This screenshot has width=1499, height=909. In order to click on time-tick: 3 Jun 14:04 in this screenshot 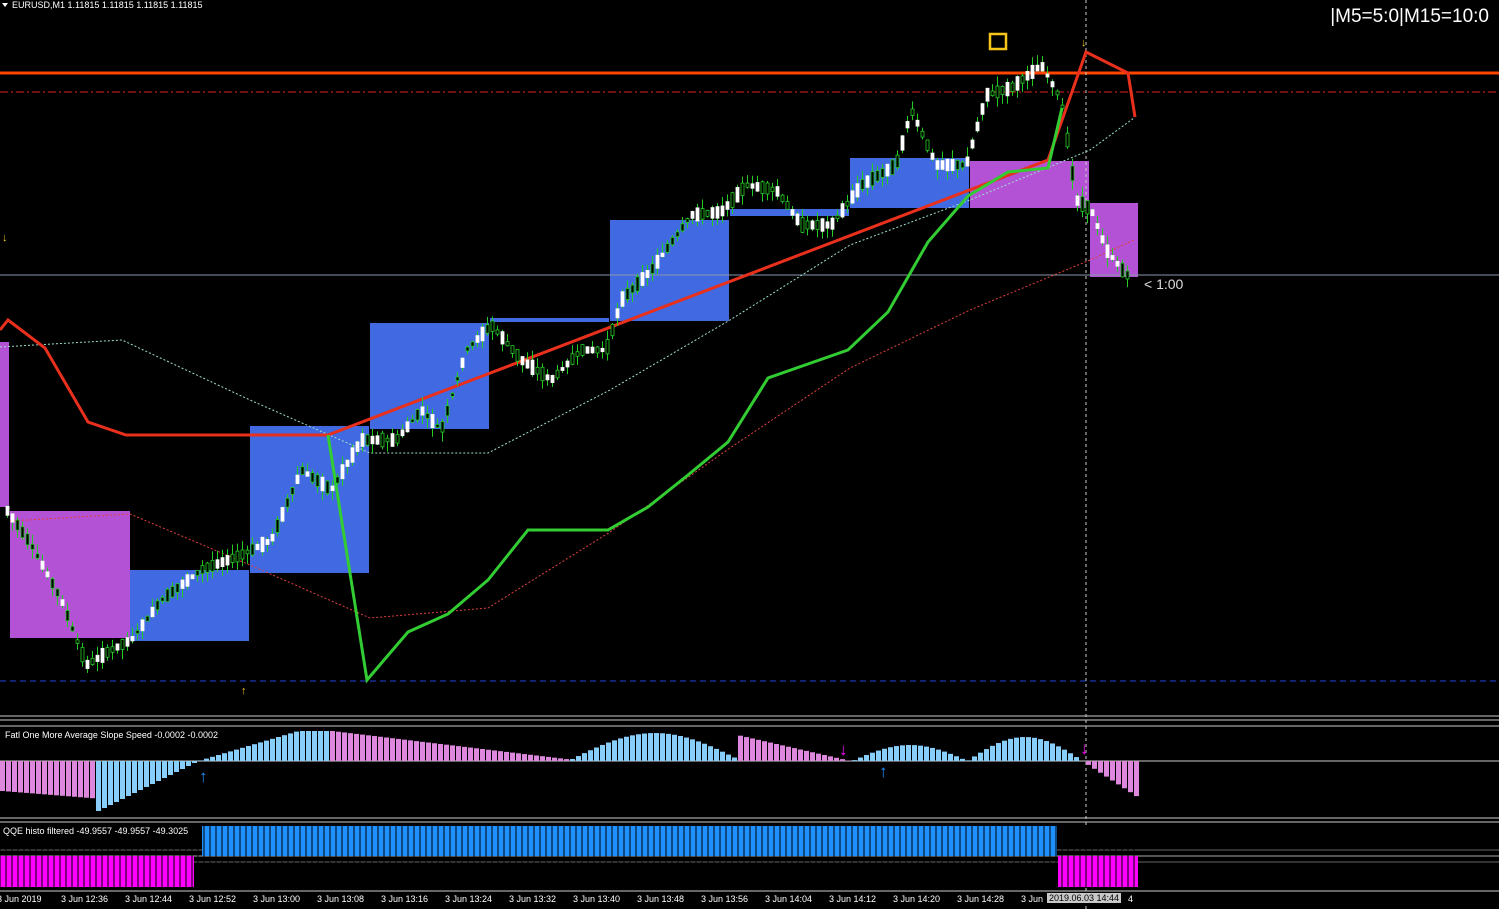, I will do `click(789, 899)`.